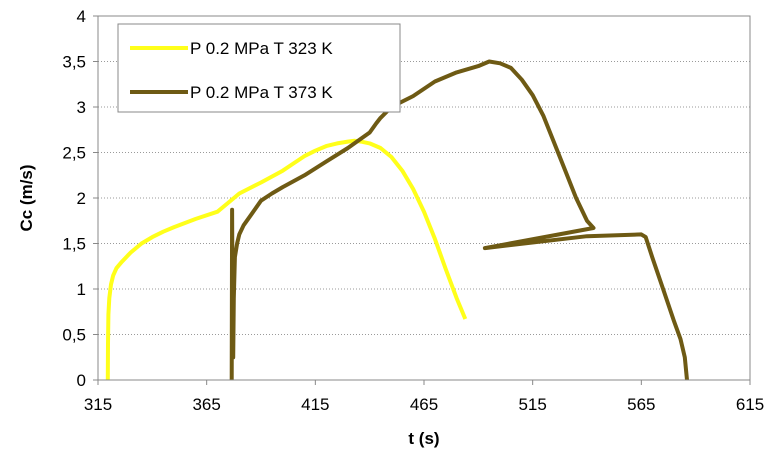 The image size is (774, 450). I want to click on legend-box, so click(259, 68).